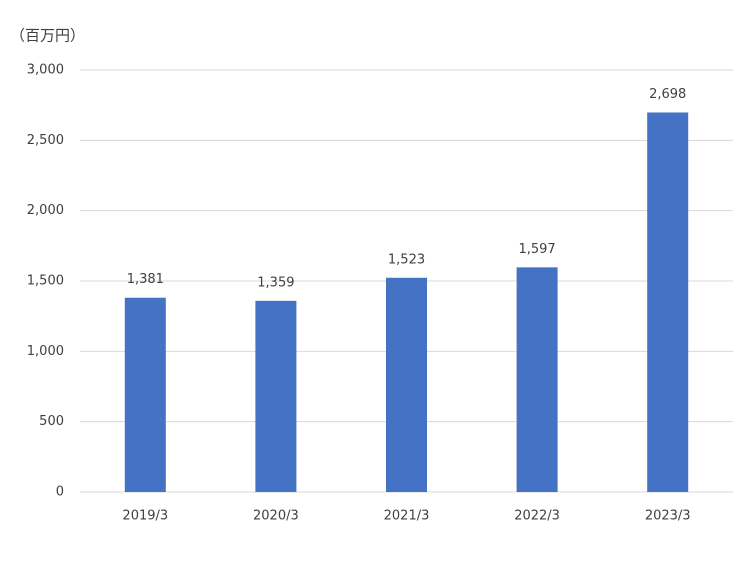 The image size is (734, 565). What do you see at coordinates (51, 421) in the screenshot?
I see `y-tick-label: 500` at bounding box center [51, 421].